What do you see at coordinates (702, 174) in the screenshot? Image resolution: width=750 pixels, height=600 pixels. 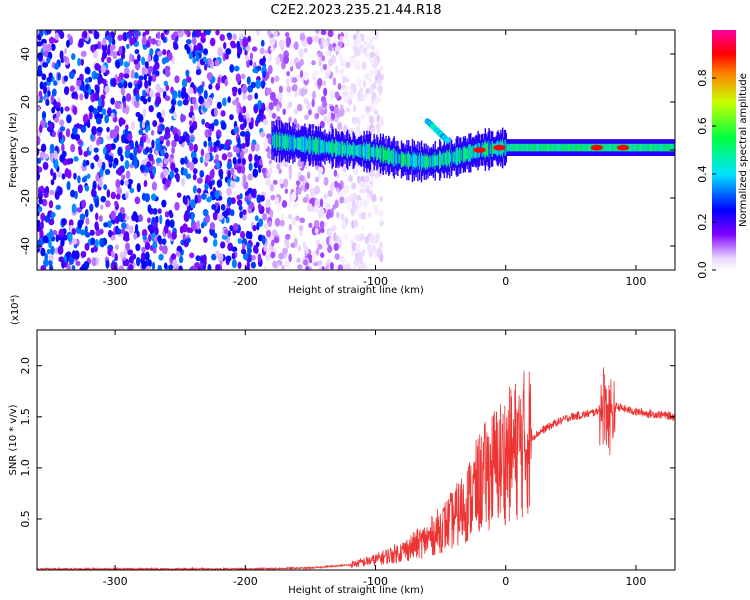 I see `colorbar-tick-label: 0.4` at bounding box center [702, 174].